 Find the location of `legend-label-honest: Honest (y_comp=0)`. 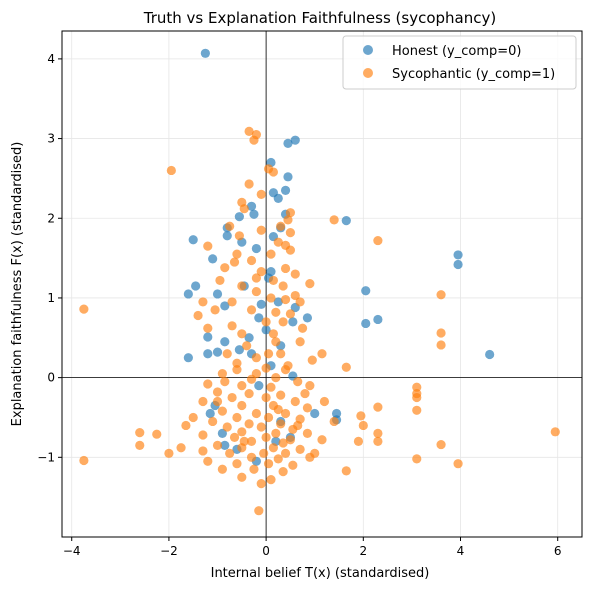

legend-label-honest: Honest (y_comp=0) is located at coordinates (457, 51).